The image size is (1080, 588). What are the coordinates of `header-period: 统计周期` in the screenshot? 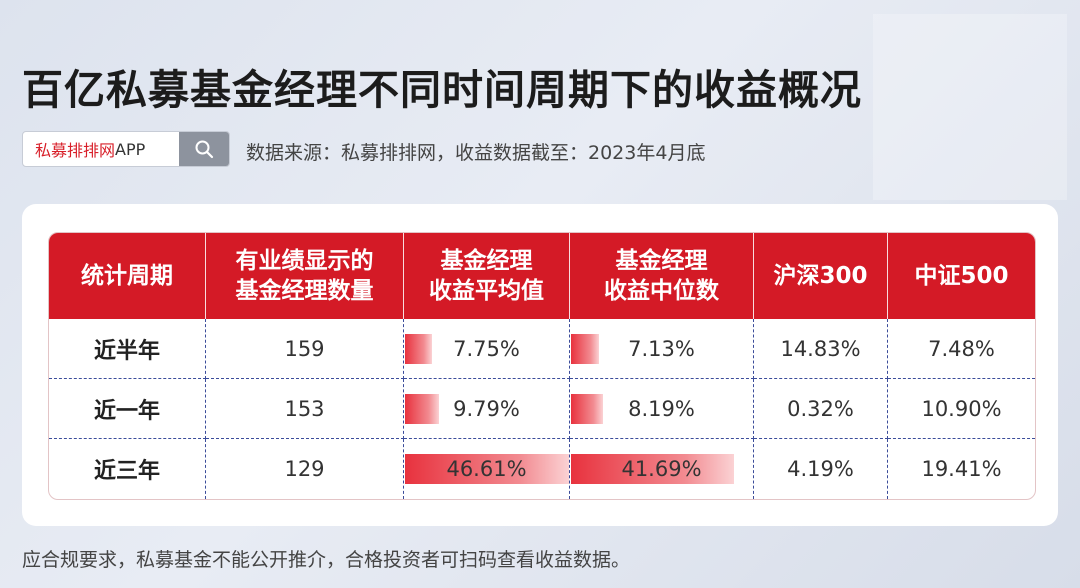 It's located at (127, 276).